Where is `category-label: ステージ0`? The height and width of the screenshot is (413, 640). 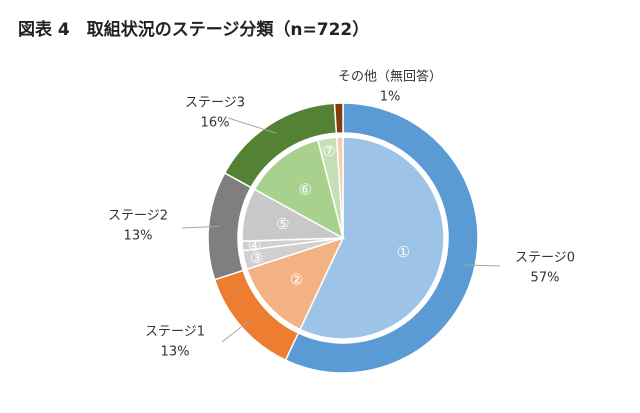 category-label: ステージ0 is located at coordinates (545, 258).